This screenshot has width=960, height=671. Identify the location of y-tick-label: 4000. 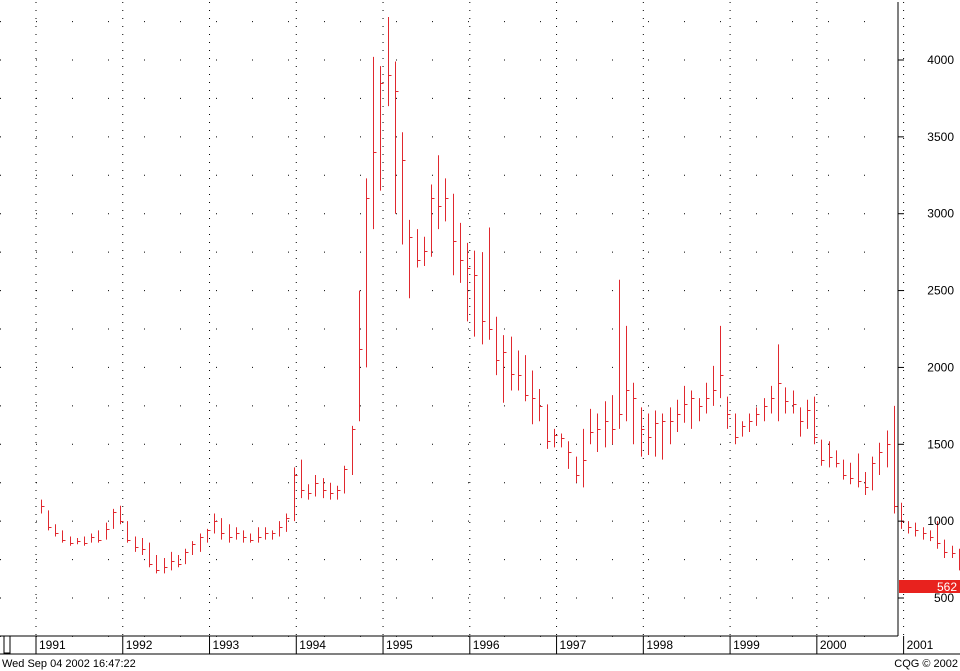
(940, 60).